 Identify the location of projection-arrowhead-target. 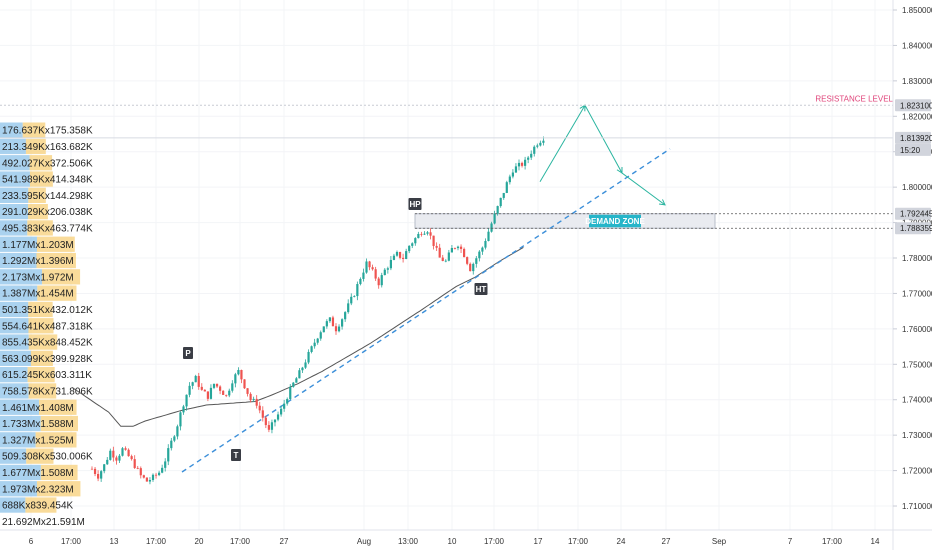
(662, 202).